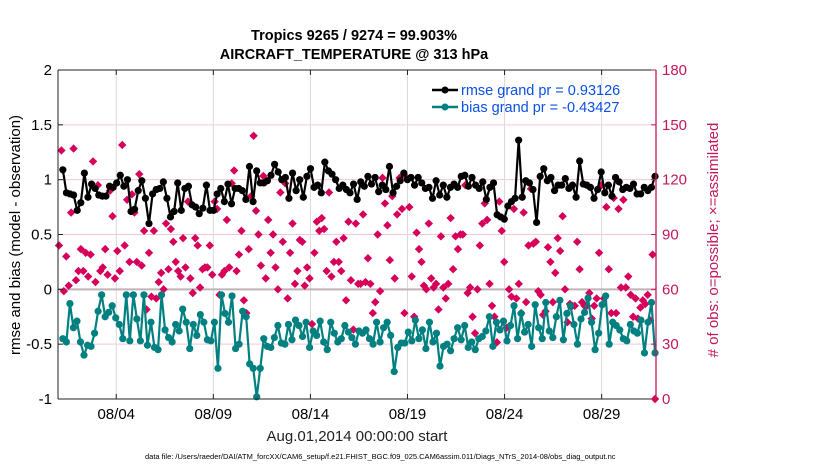 This screenshot has width=830, height=470. Describe the element at coordinates (408, 414) in the screenshot. I see `x-tick-label: 08/19` at that location.